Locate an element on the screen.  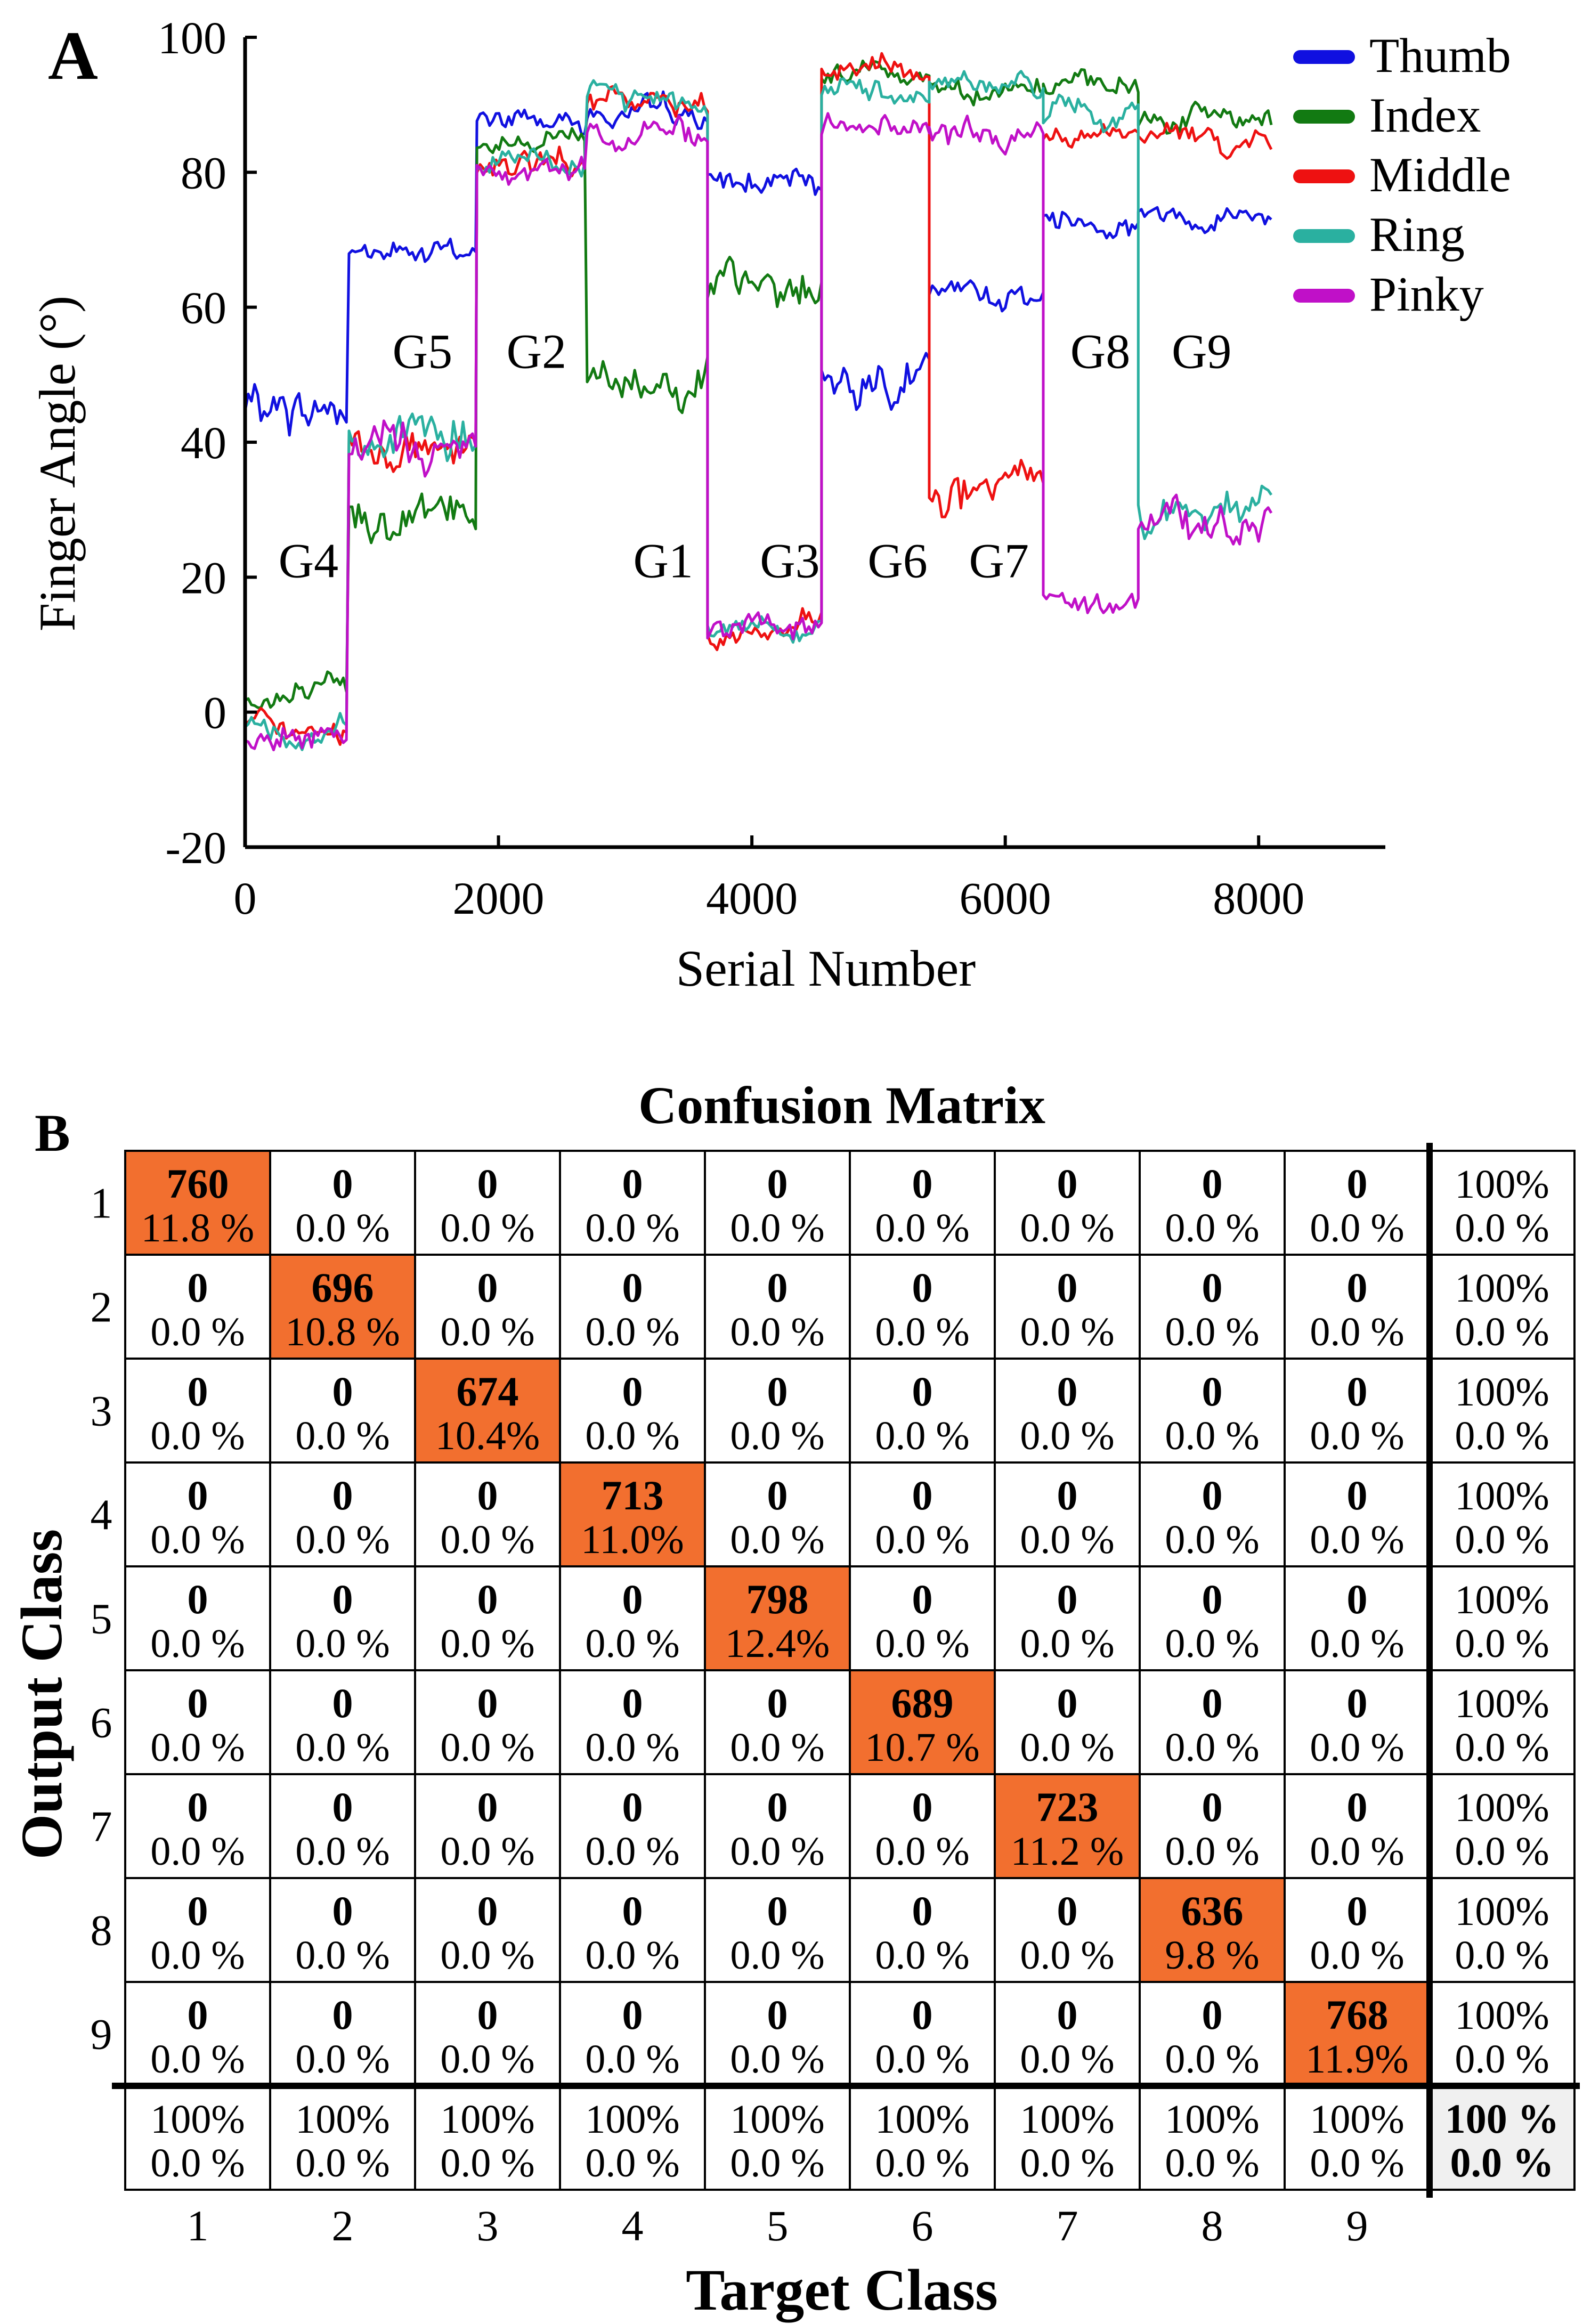
cell-count: 768 is located at coordinates (1357, 2015).